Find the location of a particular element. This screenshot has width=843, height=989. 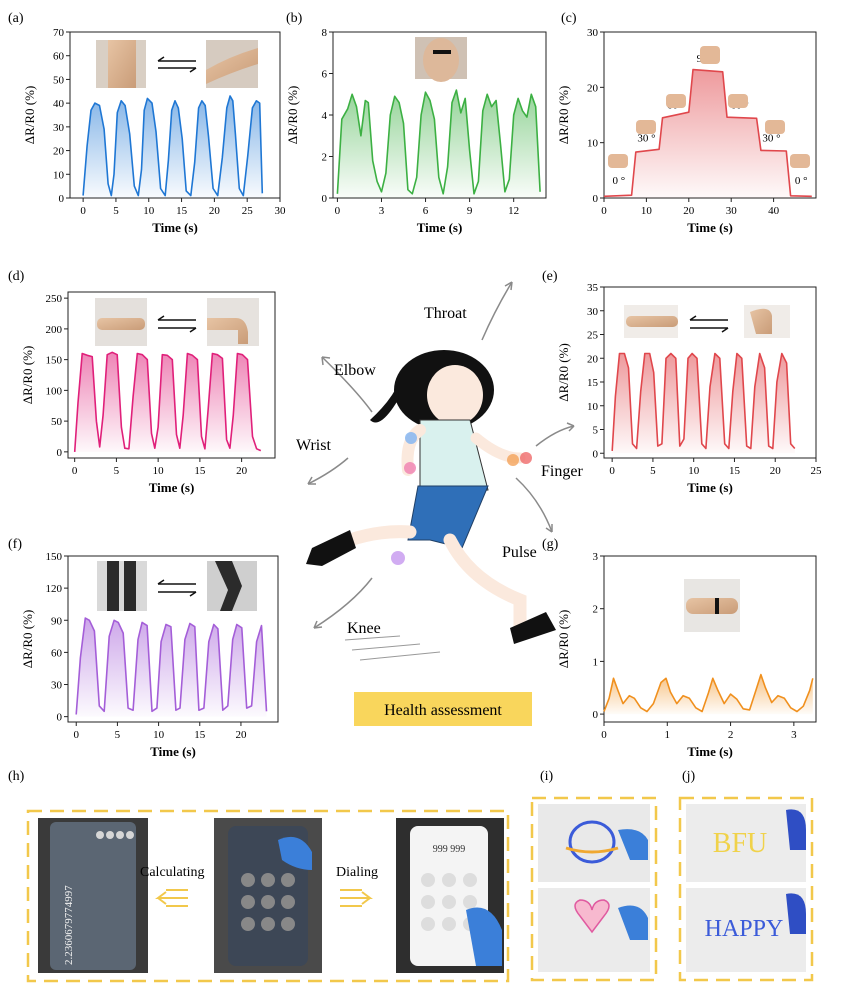

panel-label-b: (b) is located at coordinates (294, 18).